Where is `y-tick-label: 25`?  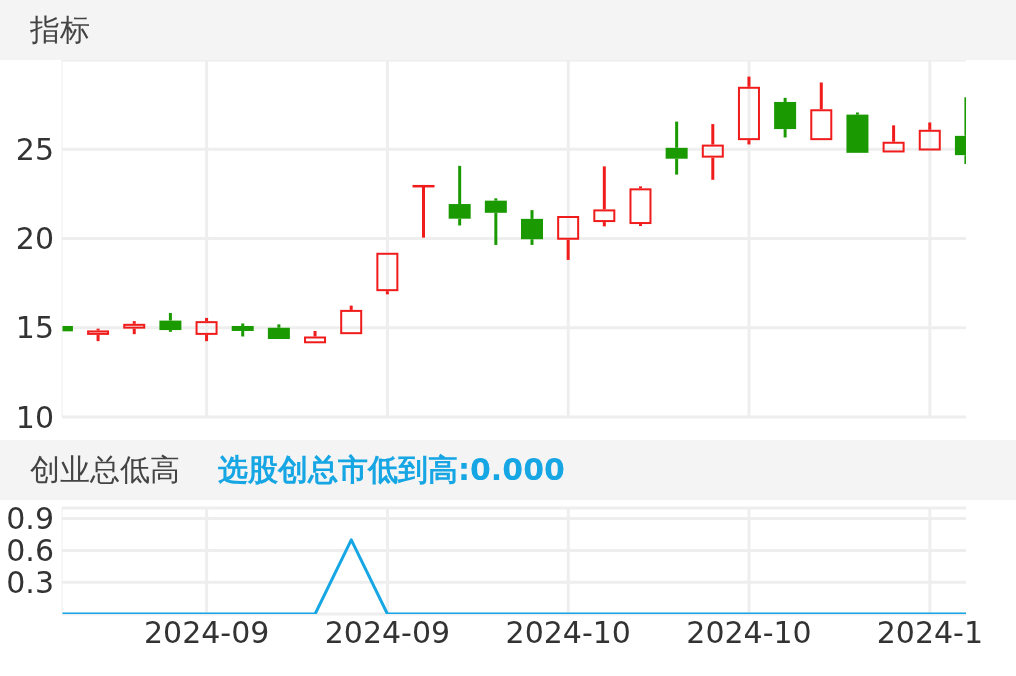 y-tick-label: 25 is located at coordinates (34, 149).